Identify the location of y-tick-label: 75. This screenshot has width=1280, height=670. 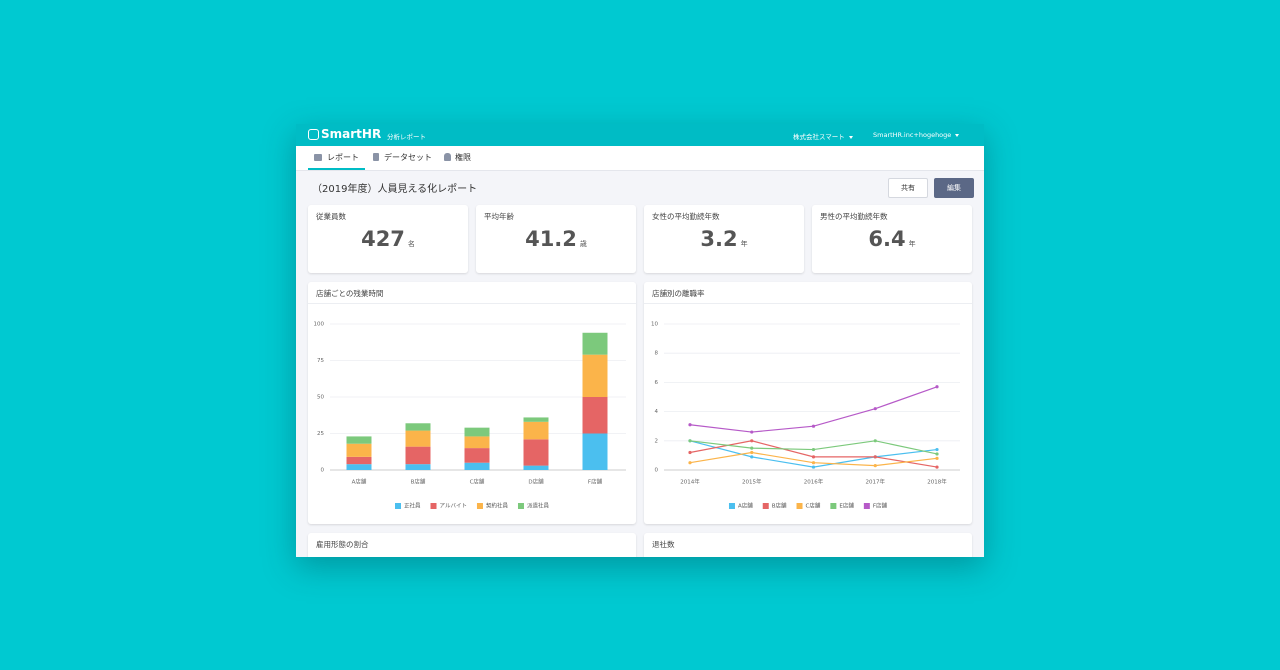
(320, 361).